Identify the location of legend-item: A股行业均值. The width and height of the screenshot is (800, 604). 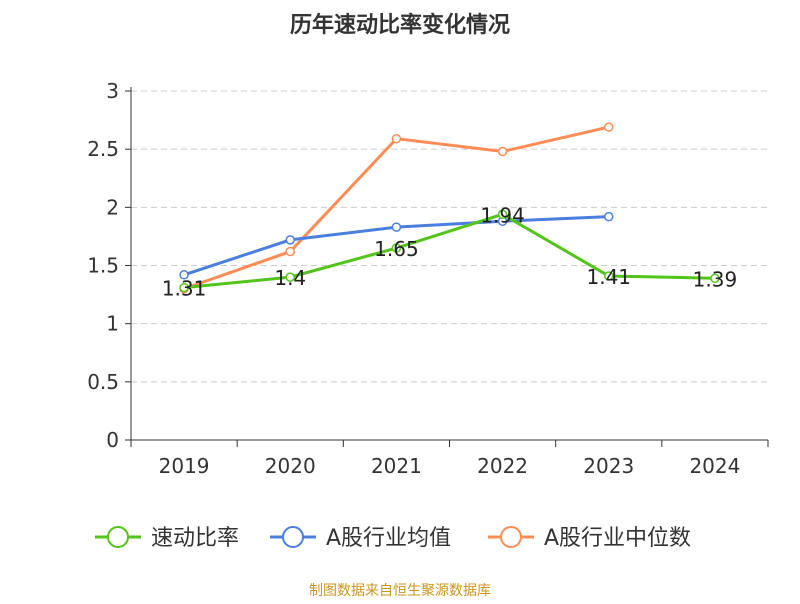
(360, 538).